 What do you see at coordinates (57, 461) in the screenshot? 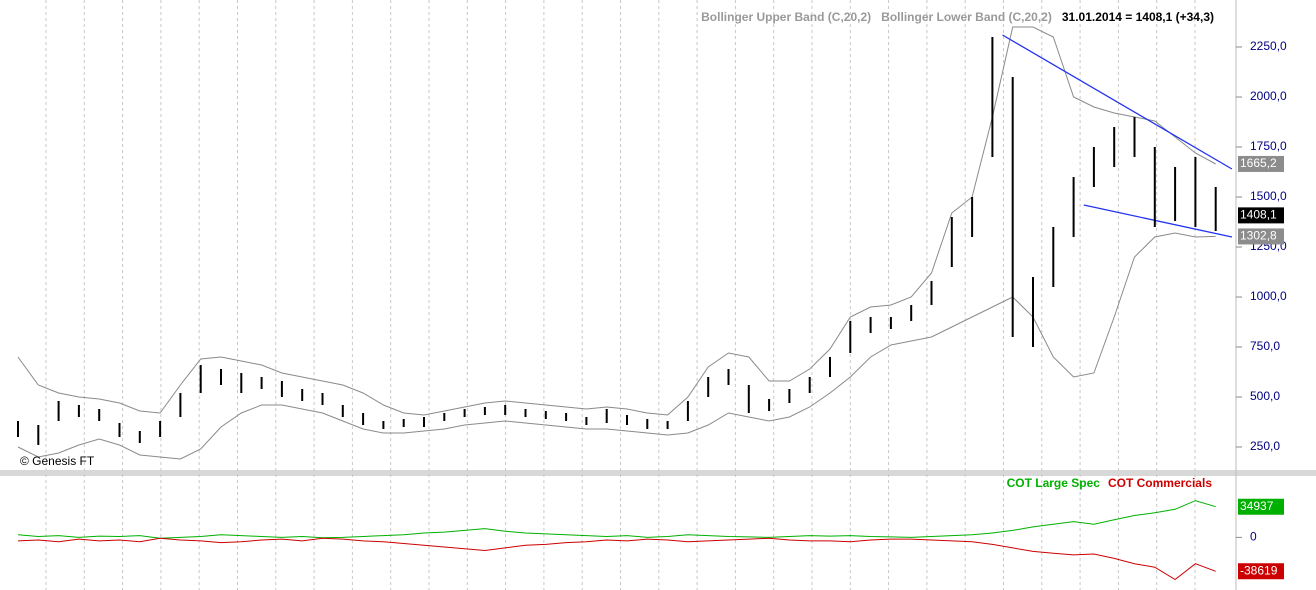
I see `watermark: © Genesis FT` at bounding box center [57, 461].